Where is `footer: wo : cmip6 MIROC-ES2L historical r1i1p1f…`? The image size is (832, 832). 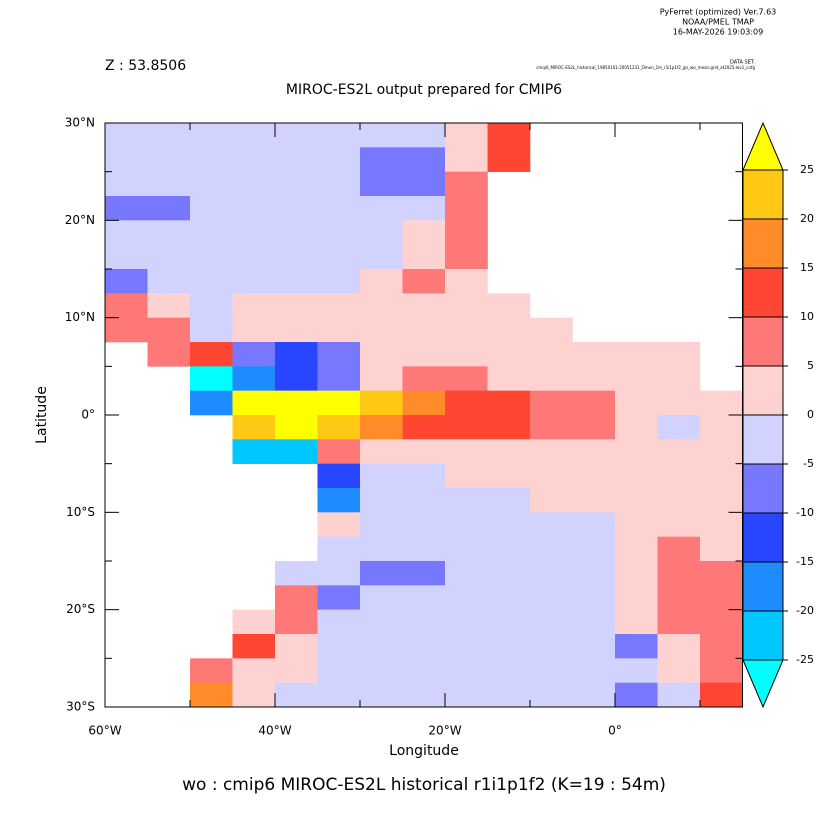 footer: wo : cmip6 MIROC-ES2L historical r1i1p1f… is located at coordinates (424, 785).